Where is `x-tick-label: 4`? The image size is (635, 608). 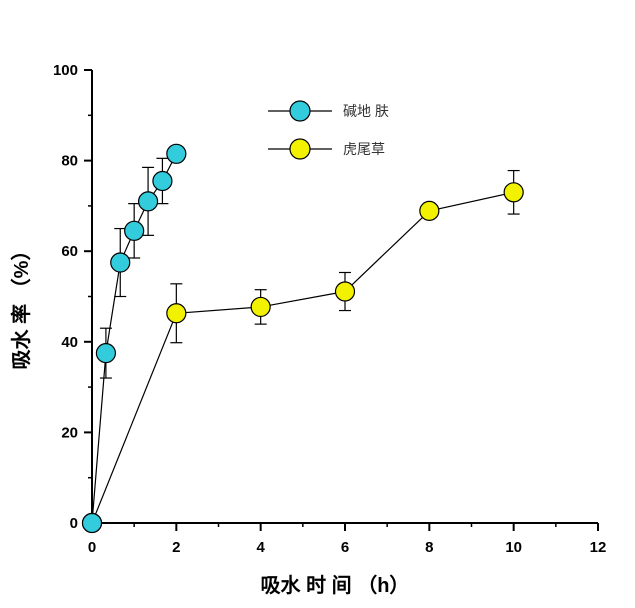
x-tick-label: 4 is located at coordinates (260, 547).